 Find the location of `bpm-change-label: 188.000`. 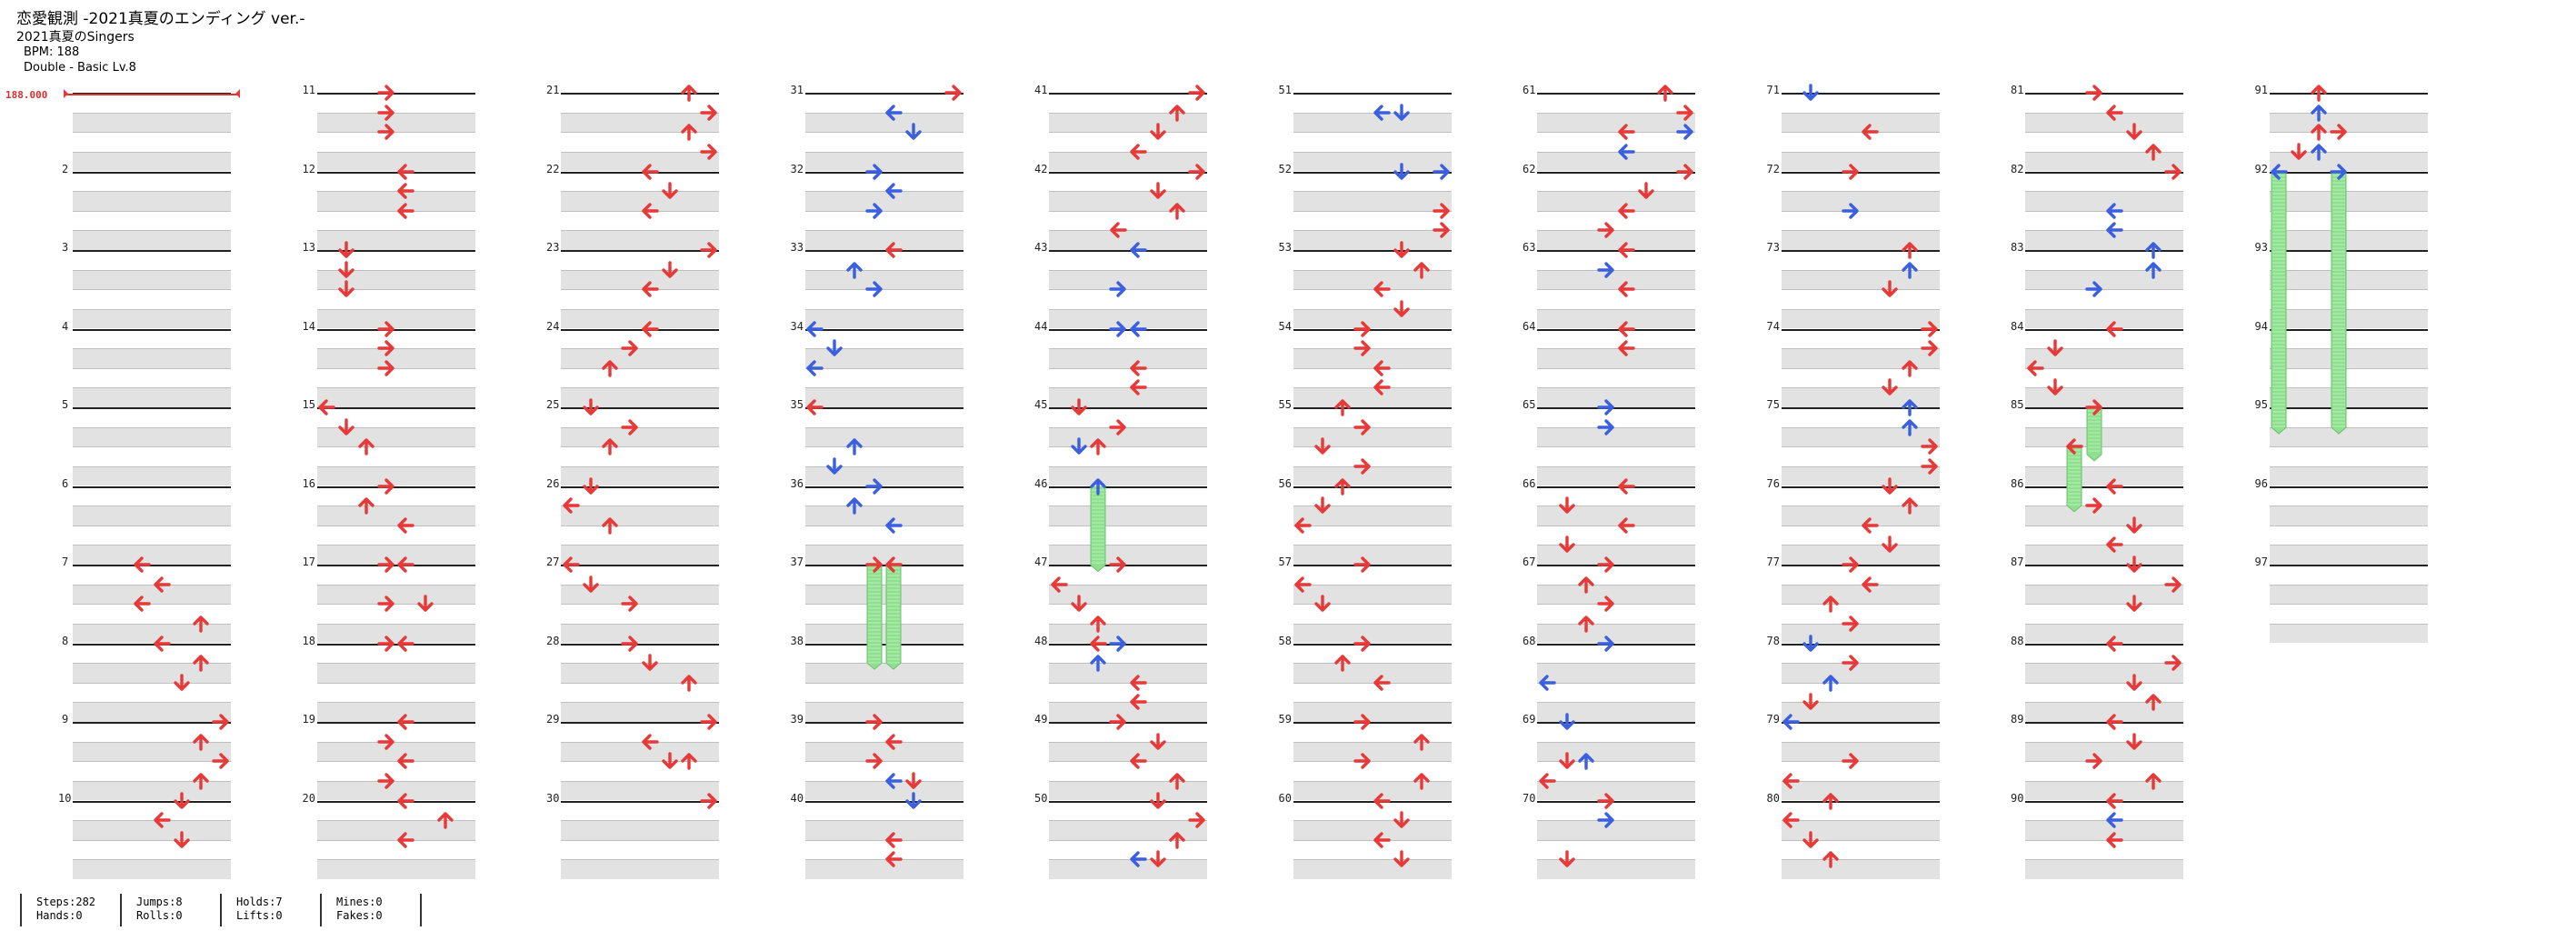

bpm-change-label: 188.000 is located at coordinates (26, 95).